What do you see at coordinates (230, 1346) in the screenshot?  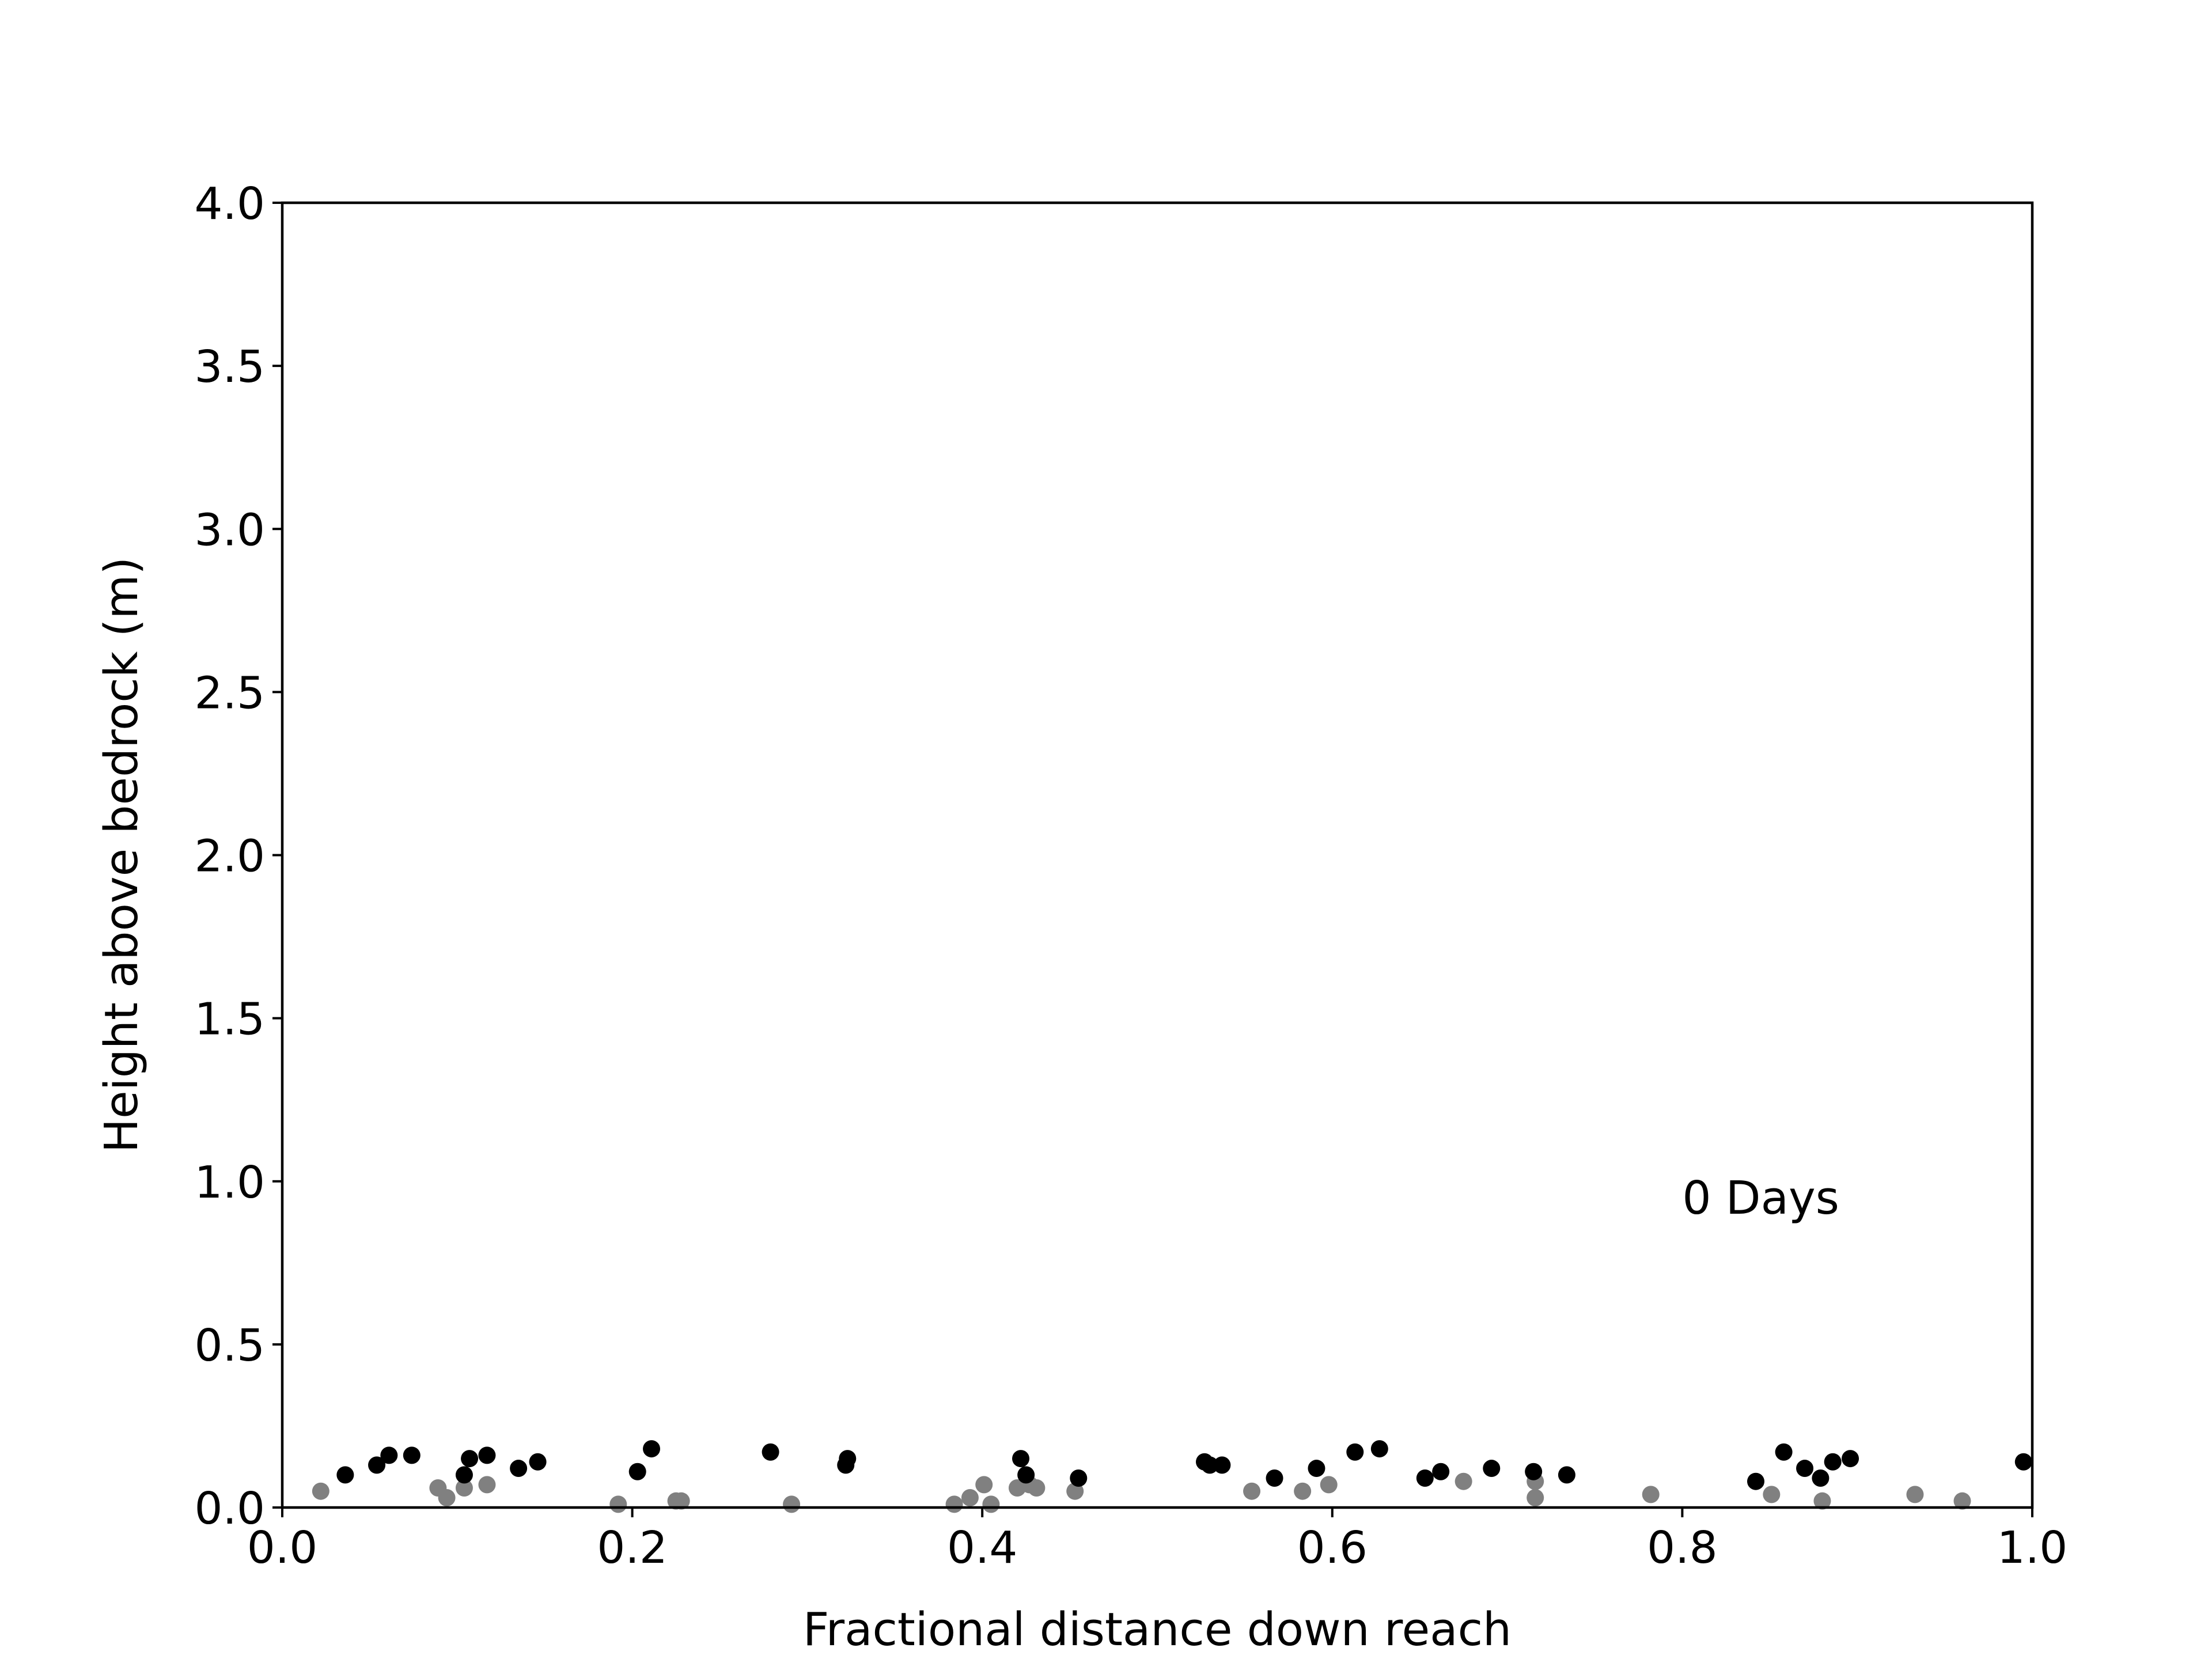 I see `y-tick-label: 0.5` at bounding box center [230, 1346].